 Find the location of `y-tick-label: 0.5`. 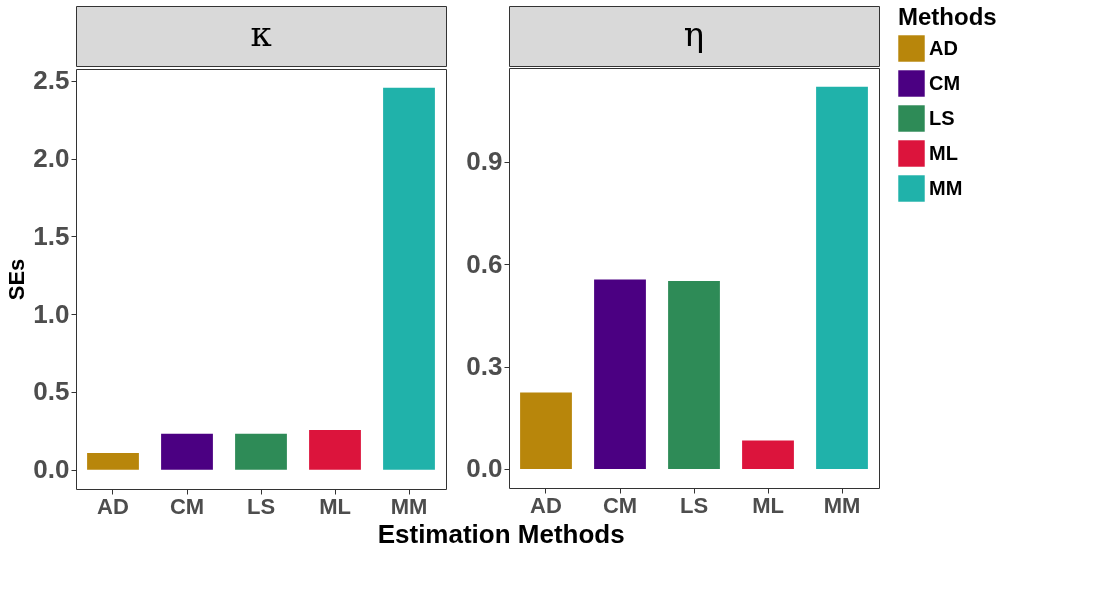

y-tick-label: 0.5 is located at coordinates (51, 391).